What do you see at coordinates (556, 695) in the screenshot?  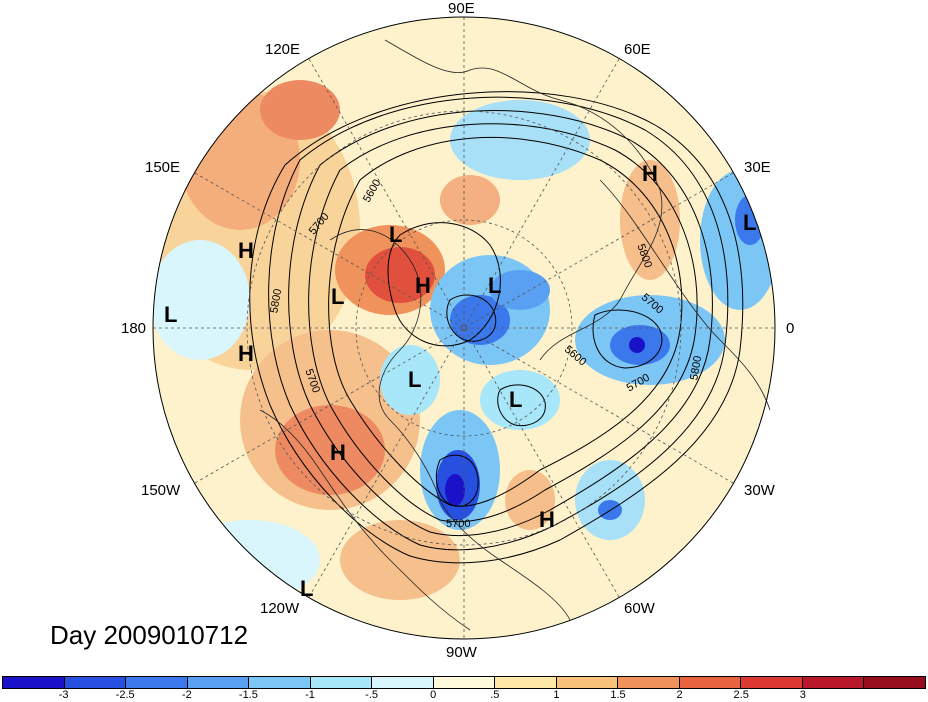 I see `colorbar-tick-label: 1` at bounding box center [556, 695].